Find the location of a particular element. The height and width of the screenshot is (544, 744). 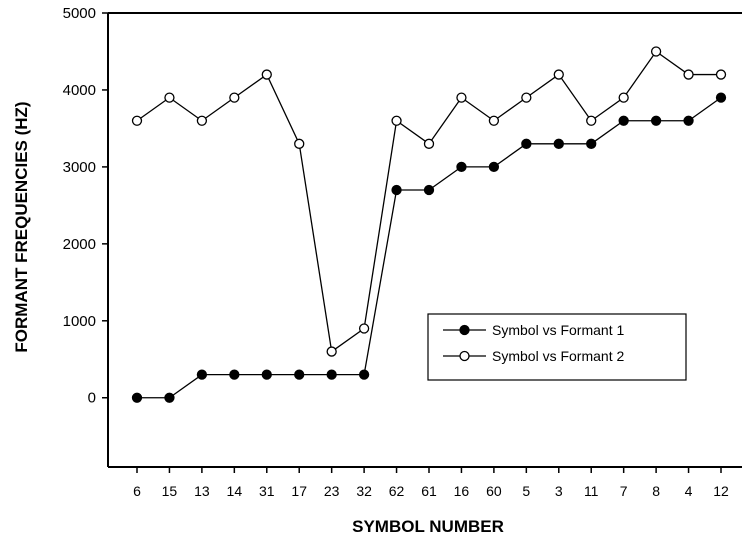

legend-box is located at coordinates (557, 347).